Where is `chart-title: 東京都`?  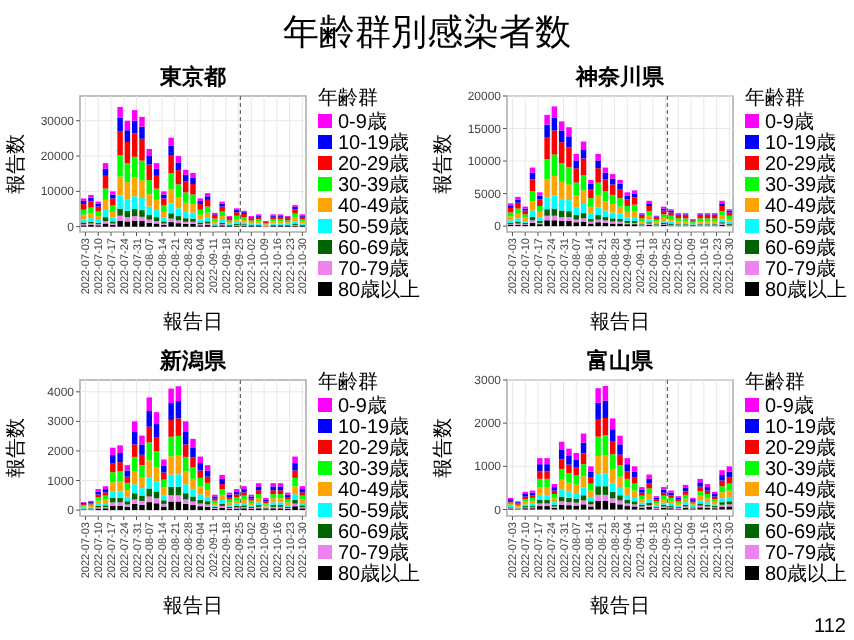 chart-title: 東京都 is located at coordinates (192, 77).